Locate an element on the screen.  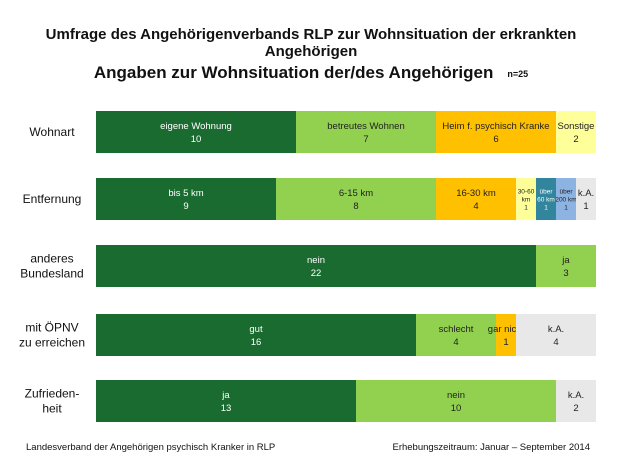
segment-label: schlecht 4 is located at coordinates (456, 336).